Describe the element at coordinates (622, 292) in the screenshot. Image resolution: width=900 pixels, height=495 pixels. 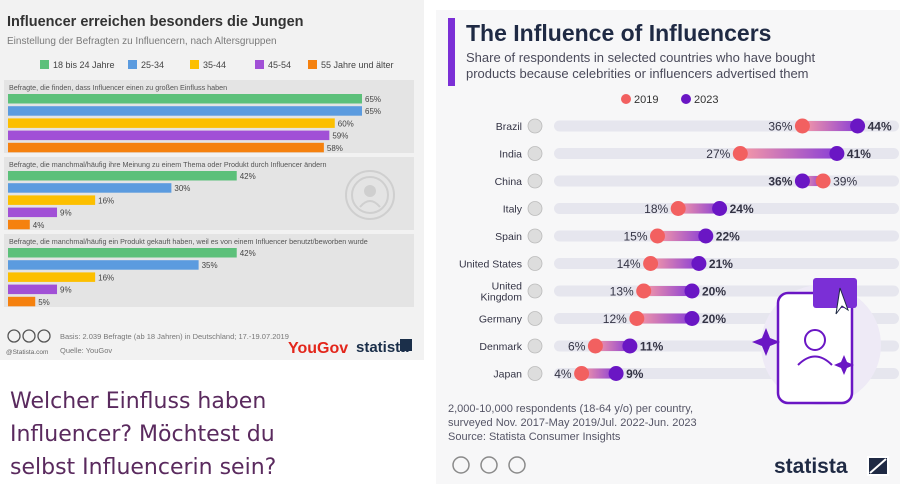
I see `value-label: 13%` at that location.